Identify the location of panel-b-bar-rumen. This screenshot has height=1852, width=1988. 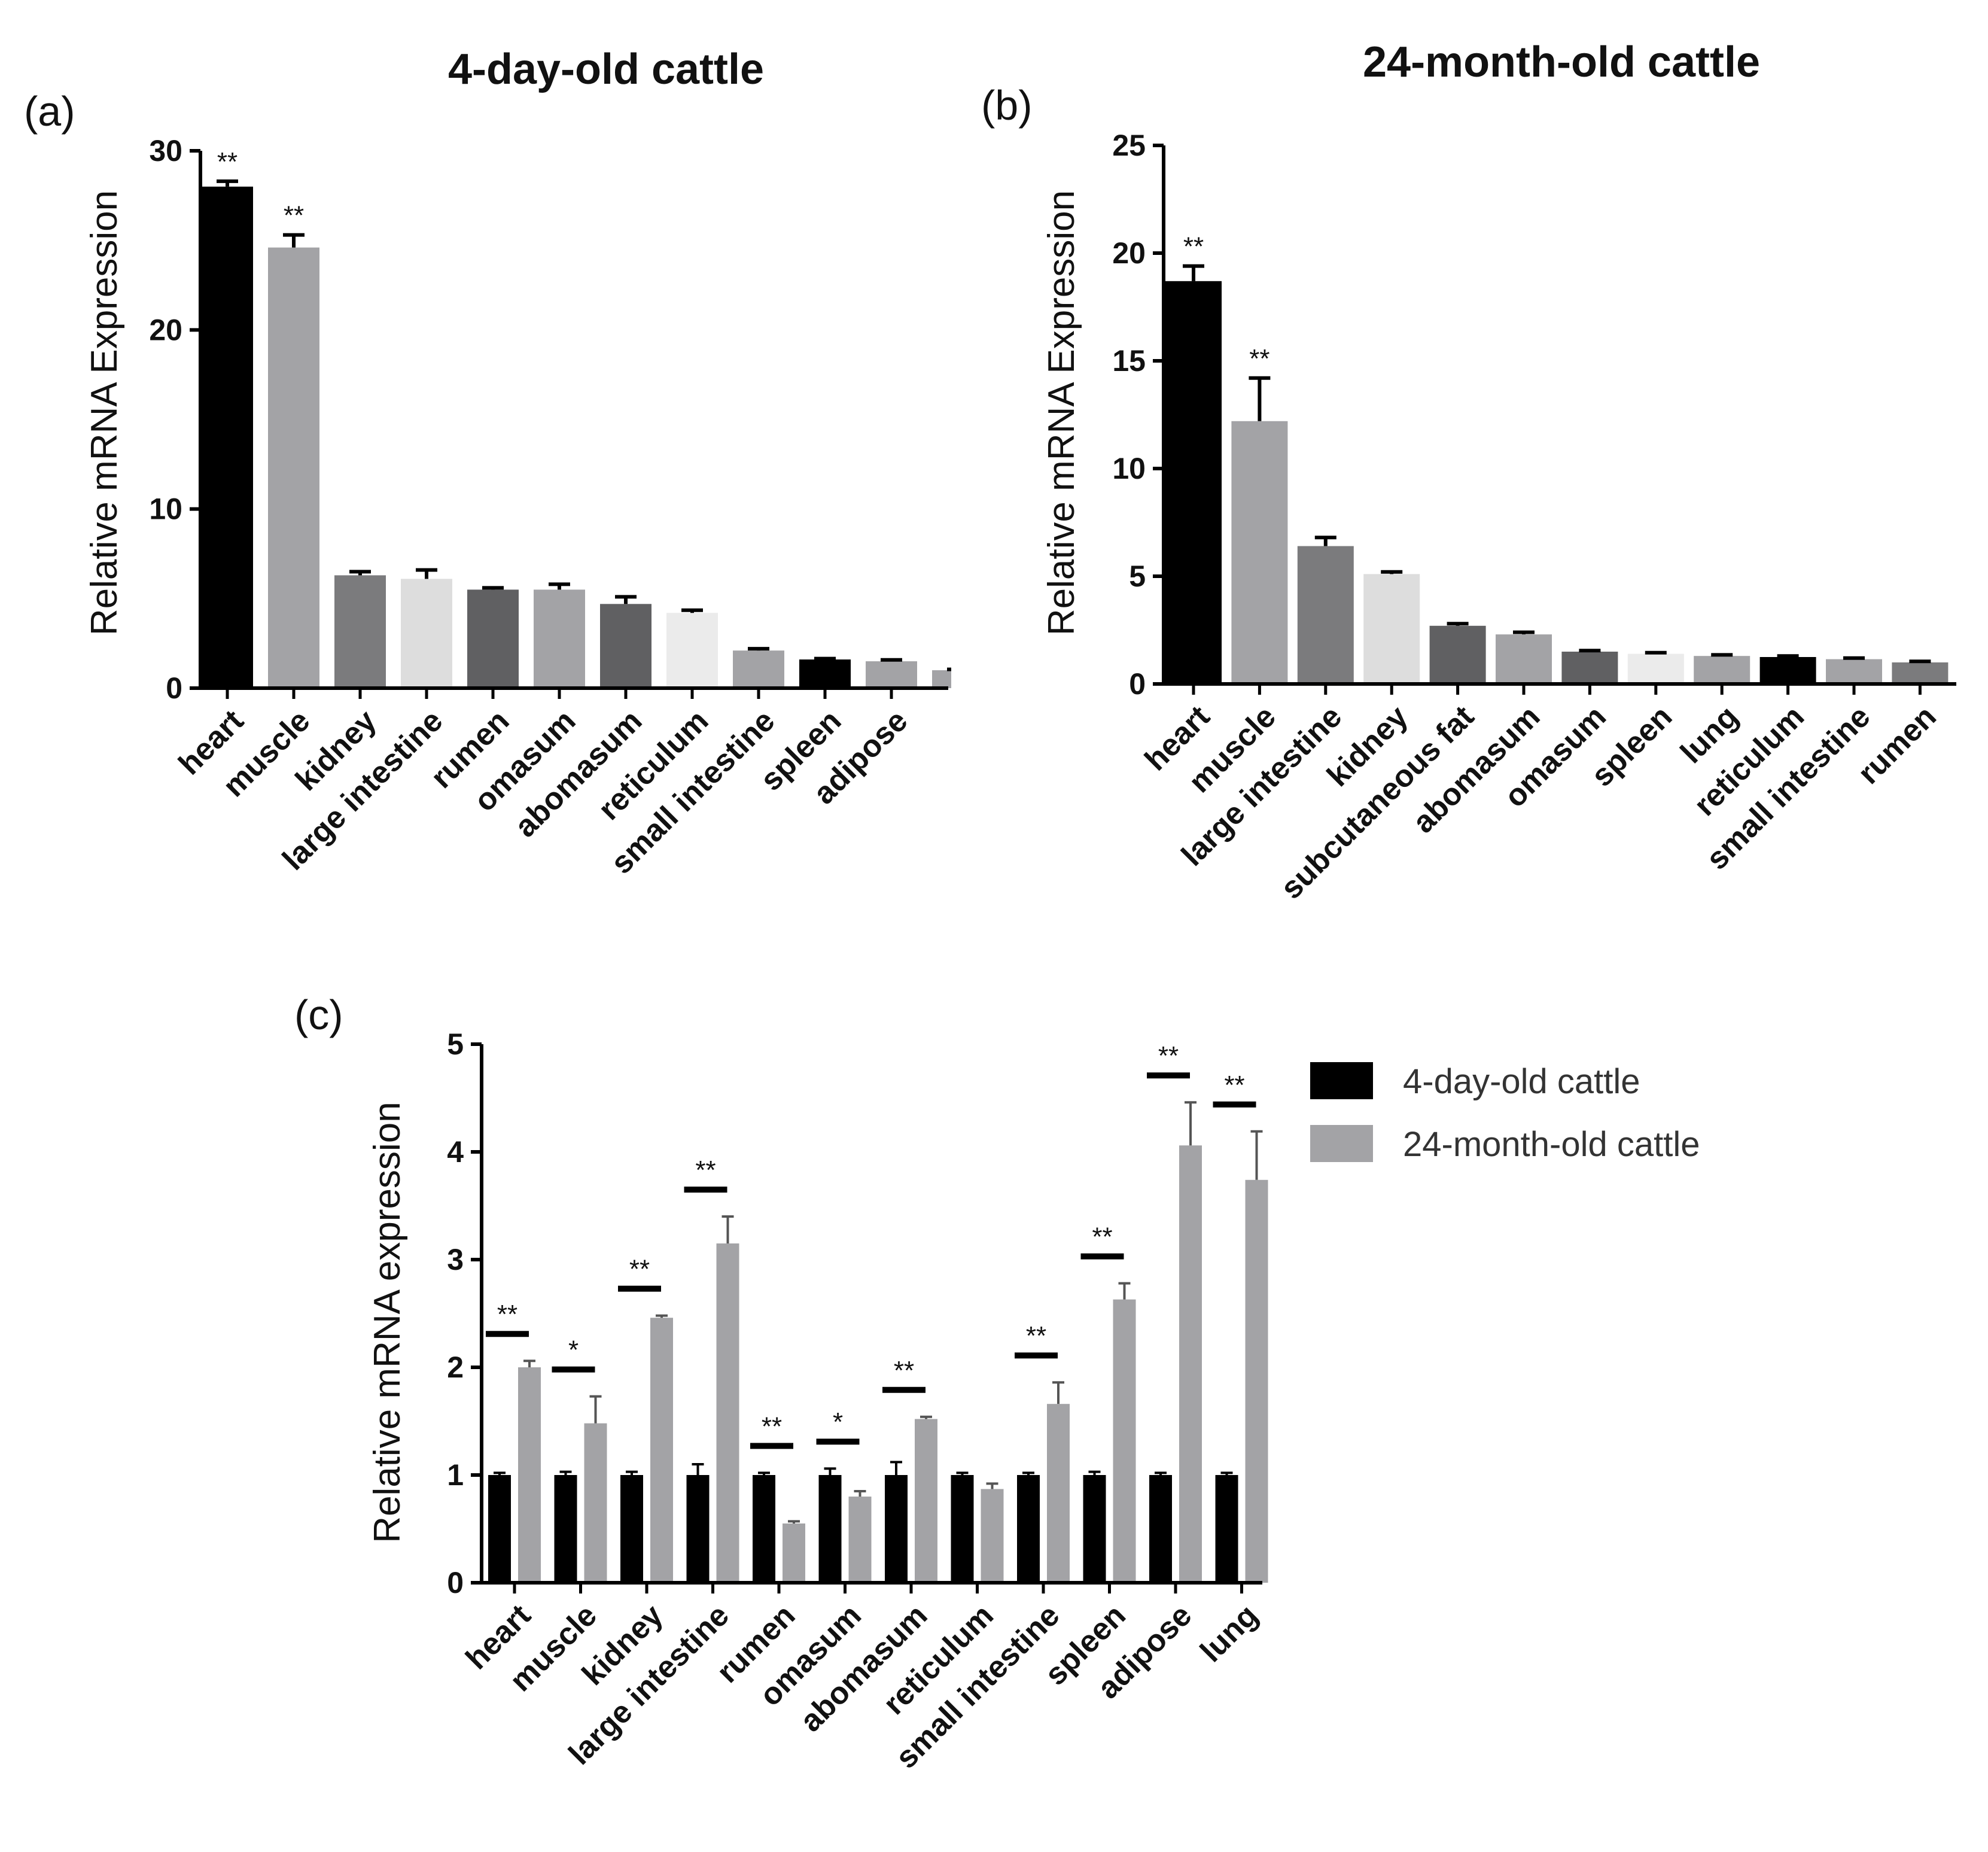
(1920, 673).